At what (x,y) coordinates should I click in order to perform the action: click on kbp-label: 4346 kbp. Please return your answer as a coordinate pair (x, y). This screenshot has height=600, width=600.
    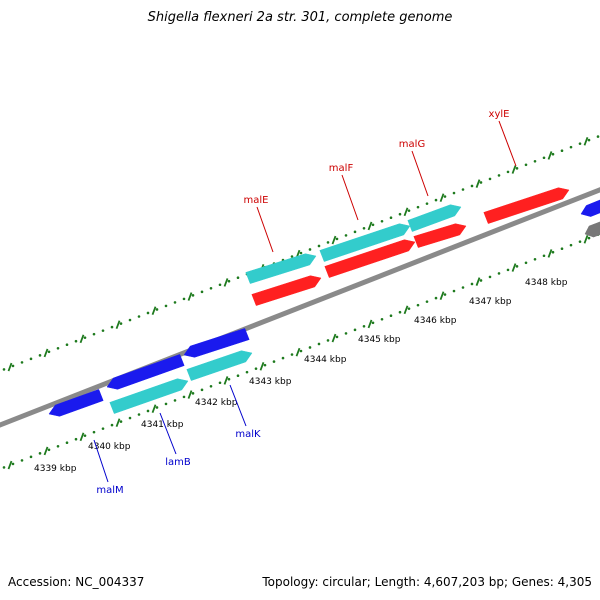
    Looking at the image, I should click on (435, 321).